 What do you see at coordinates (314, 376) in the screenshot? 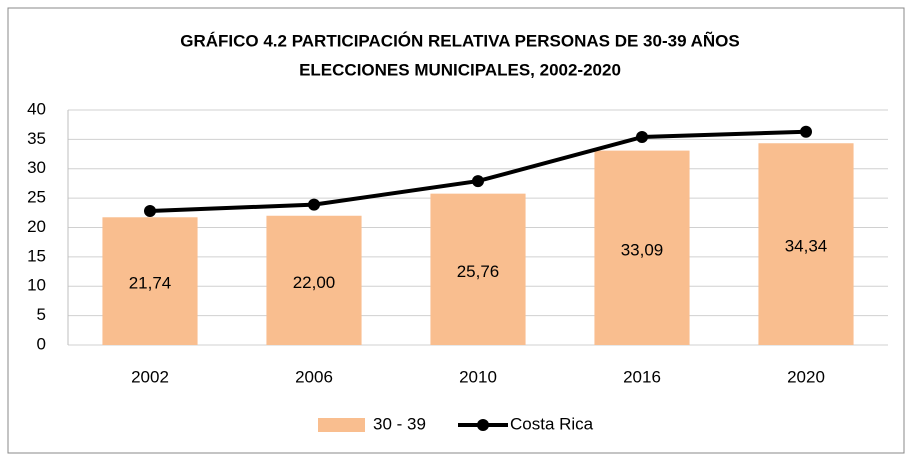
I see `x-tick-label: 2006` at bounding box center [314, 376].